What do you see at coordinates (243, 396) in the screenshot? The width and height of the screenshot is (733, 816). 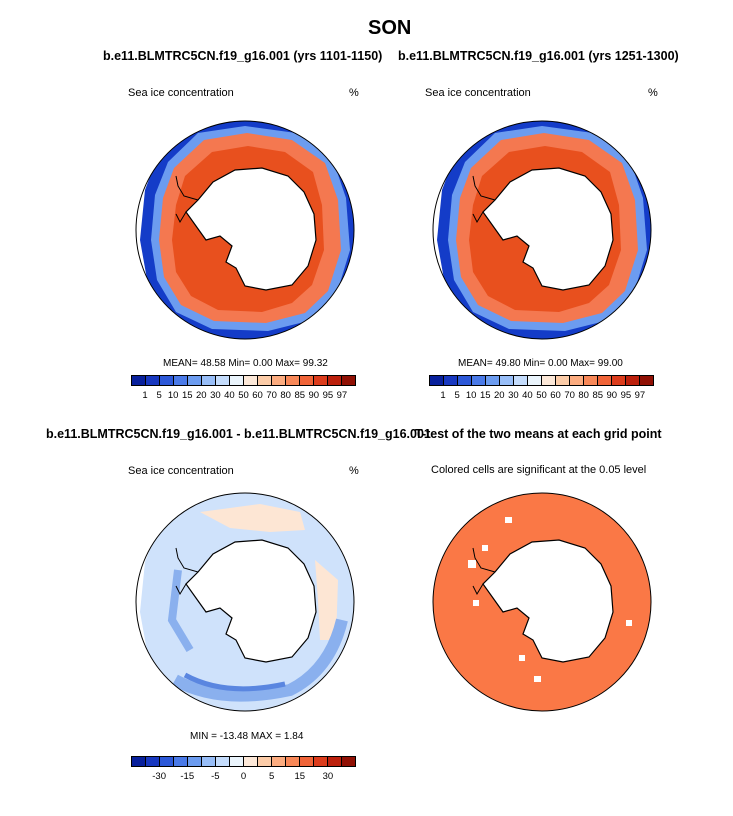 I see `colorbar-1-ticks: 1 5 10 15 20 30 40 50 60 70 80 85 90 95 97` at bounding box center [243, 396].